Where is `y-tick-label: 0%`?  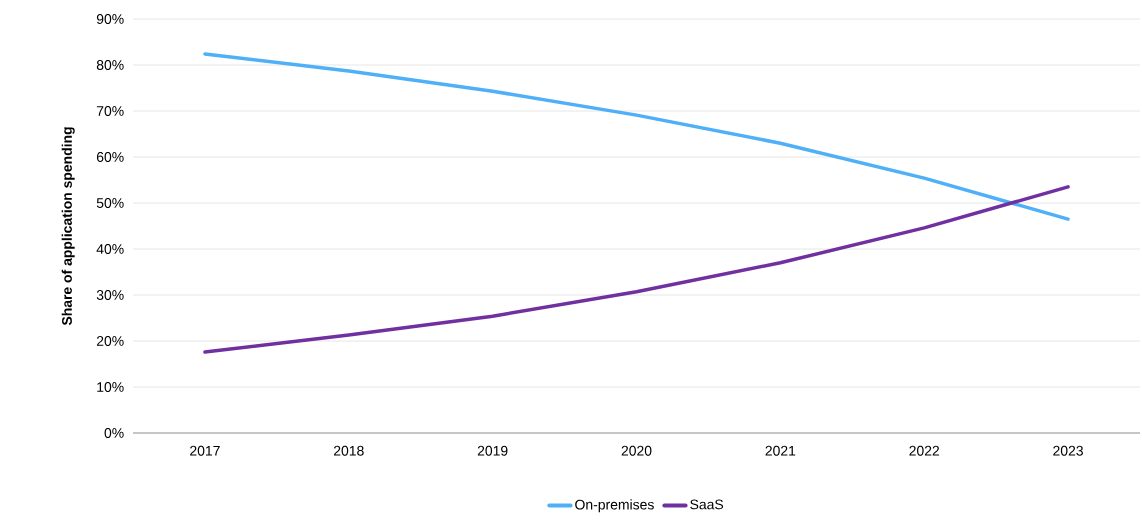
y-tick-label: 0% is located at coordinates (114, 433).